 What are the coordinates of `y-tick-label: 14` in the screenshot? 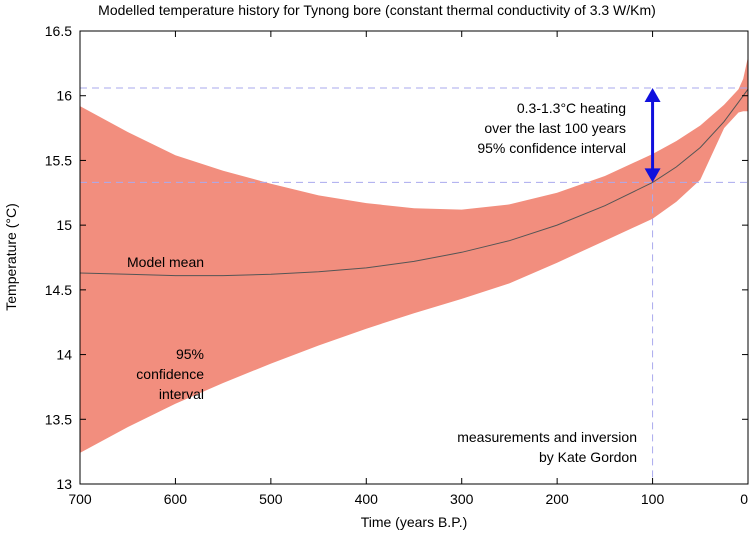 It's located at (64, 355).